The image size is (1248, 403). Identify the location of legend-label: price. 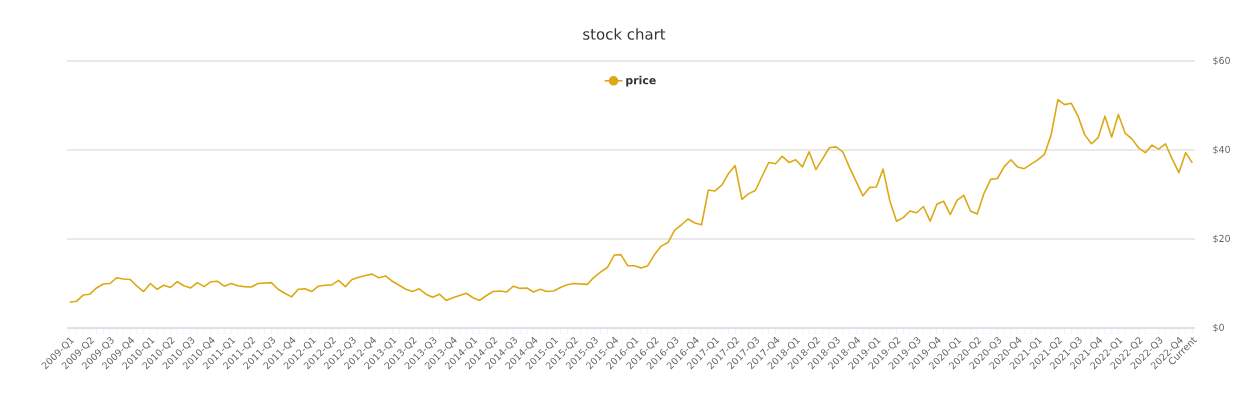
(641, 81).